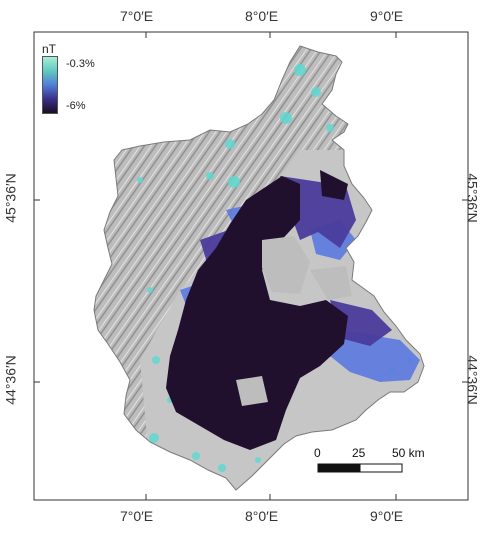 This screenshot has height=535, width=500. Describe the element at coordinates (80, 64) in the screenshot. I see `legend-top-label: -0.3%` at that location.